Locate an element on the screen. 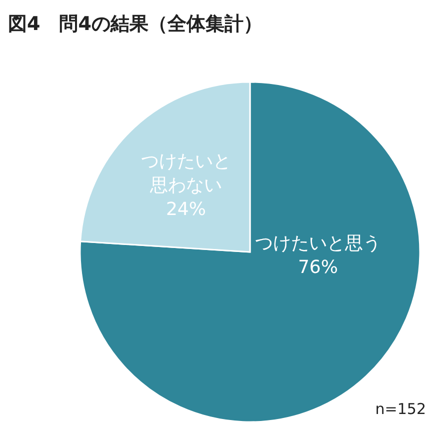  text: n=152 is located at coordinates (400, 409).